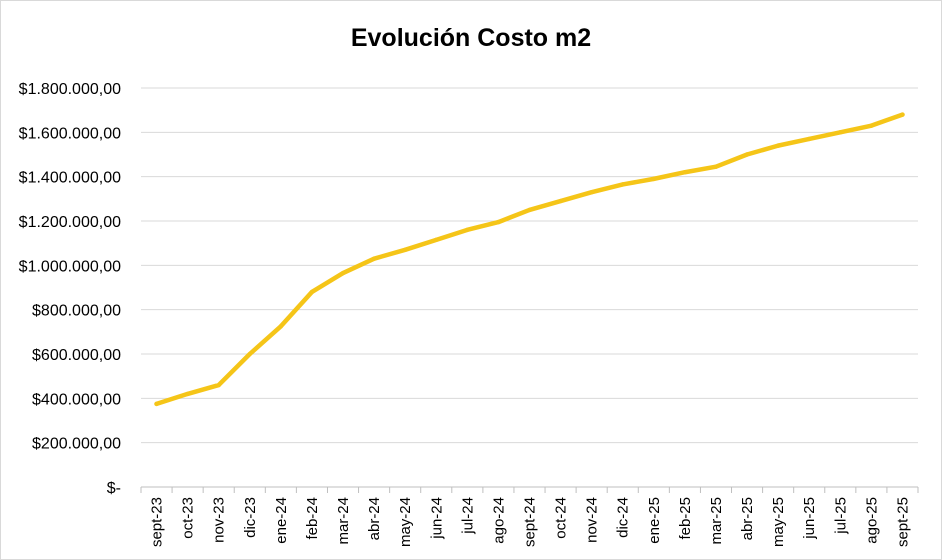 This screenshot has height=560, width=942. What do you see at coordinates (281, 520) in the screenshot?
I see `x-tick-label: ene-24` at bounding box center [281, 520].